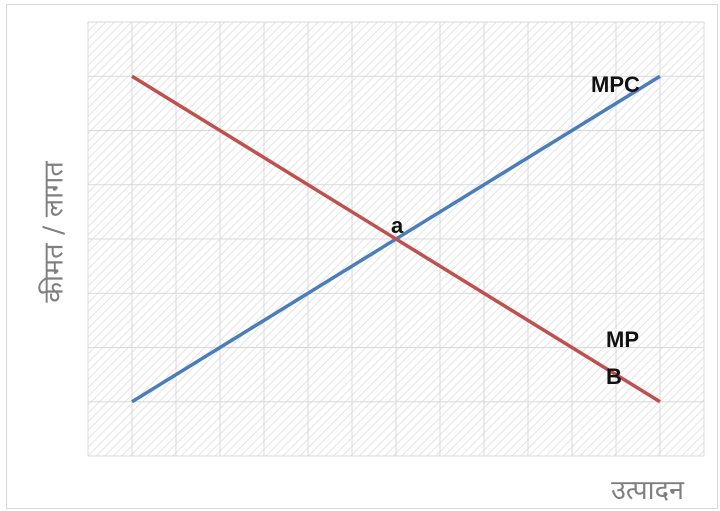  I want to click on y-axis-label: कीमत / लागत, so click(54, 232).